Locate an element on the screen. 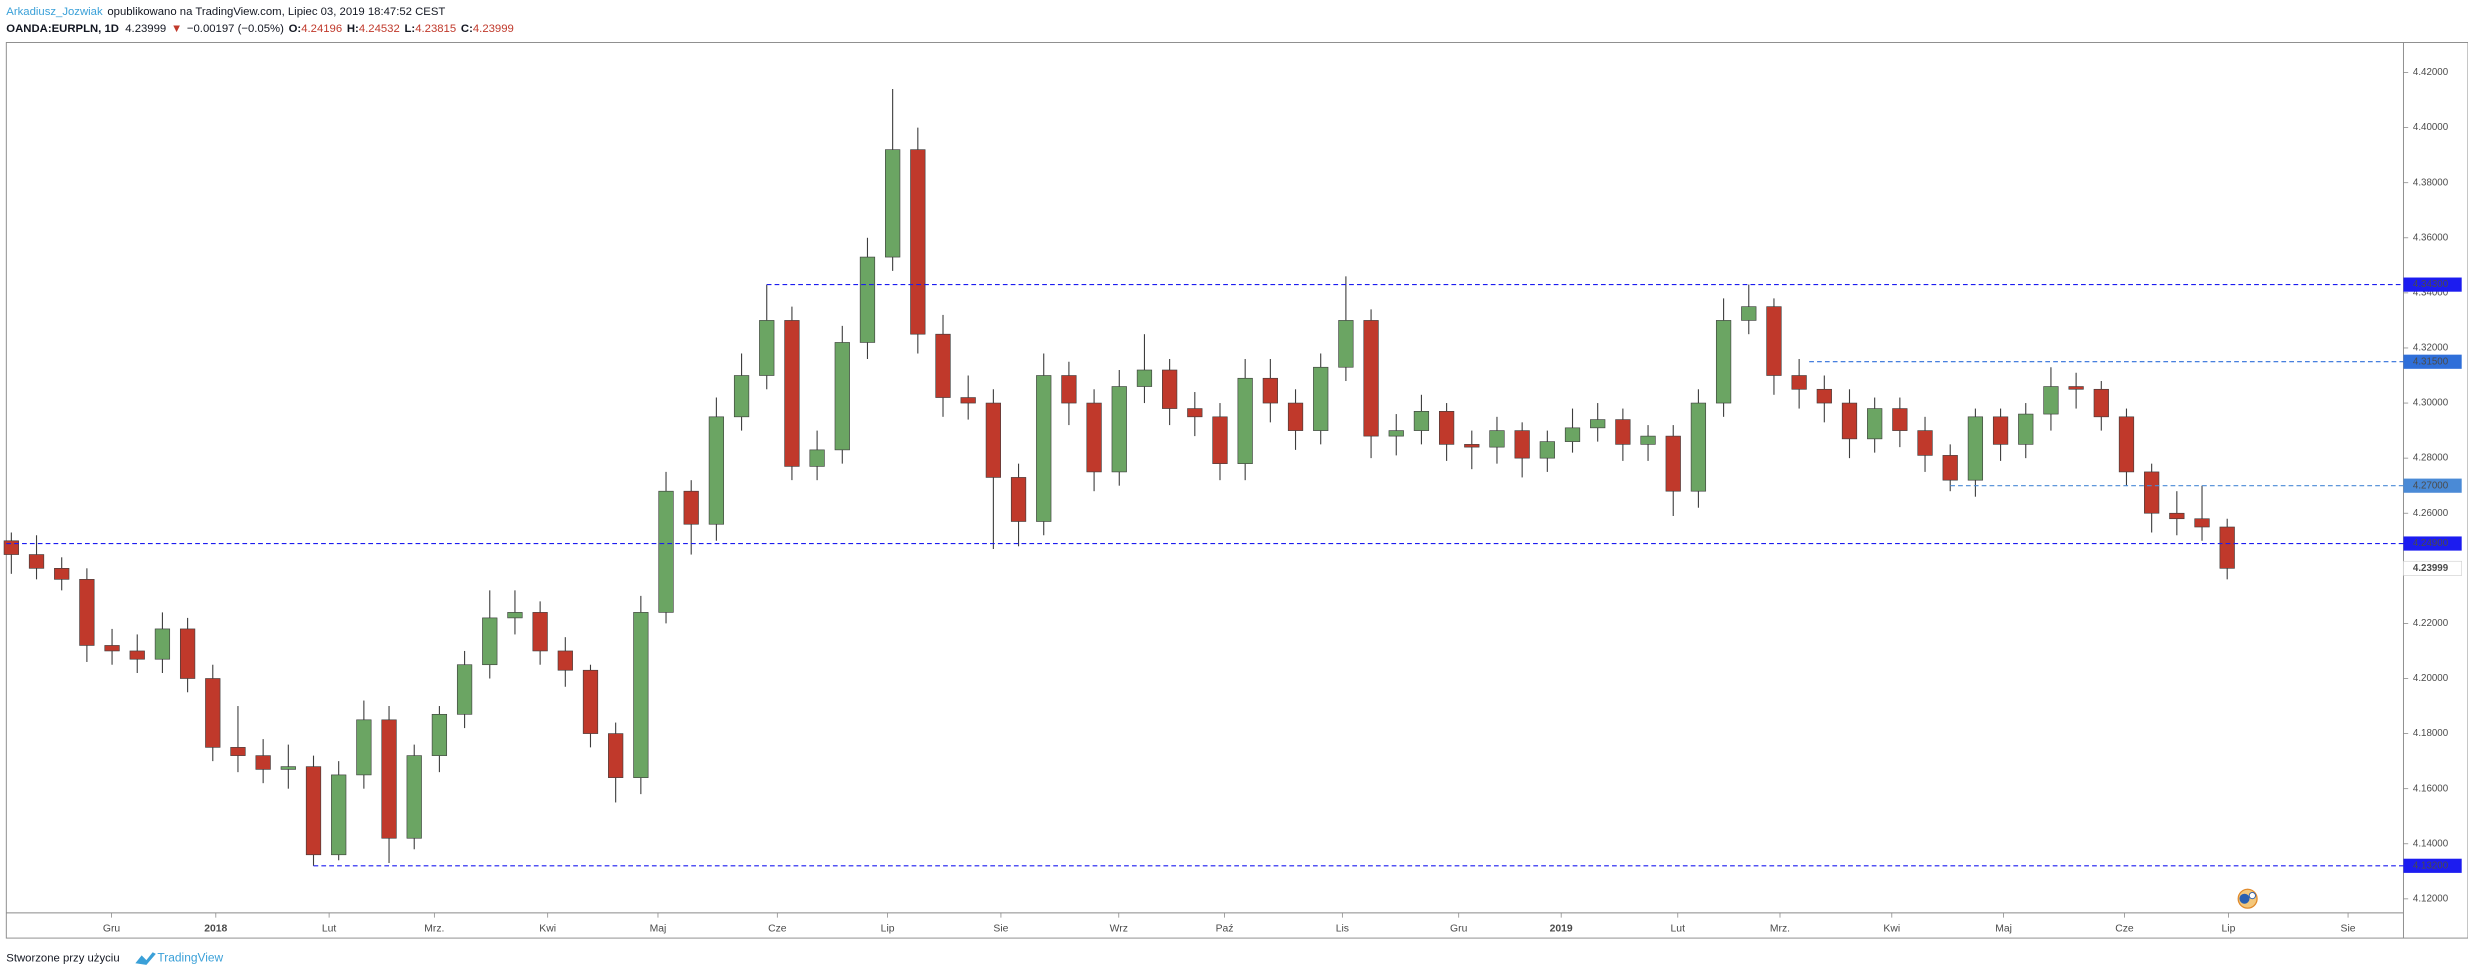 The width and height of the screenshot is (2468, 978). y-tick-label: 4.18000 is located at coordinates (2431, 733).